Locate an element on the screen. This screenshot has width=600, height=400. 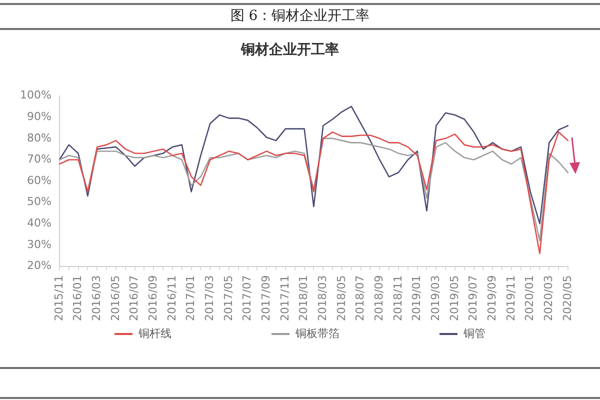
x-tick-label: 2016/03 is located at coordinates (96, 298).